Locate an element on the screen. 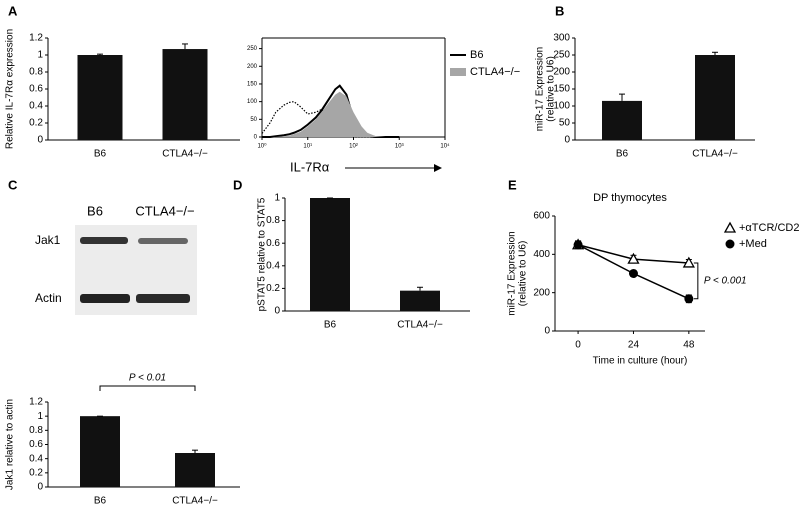 This screenshot has height=514, width=800. legend-label: +αTCR/CD2 is located at coordinates (769, 228).